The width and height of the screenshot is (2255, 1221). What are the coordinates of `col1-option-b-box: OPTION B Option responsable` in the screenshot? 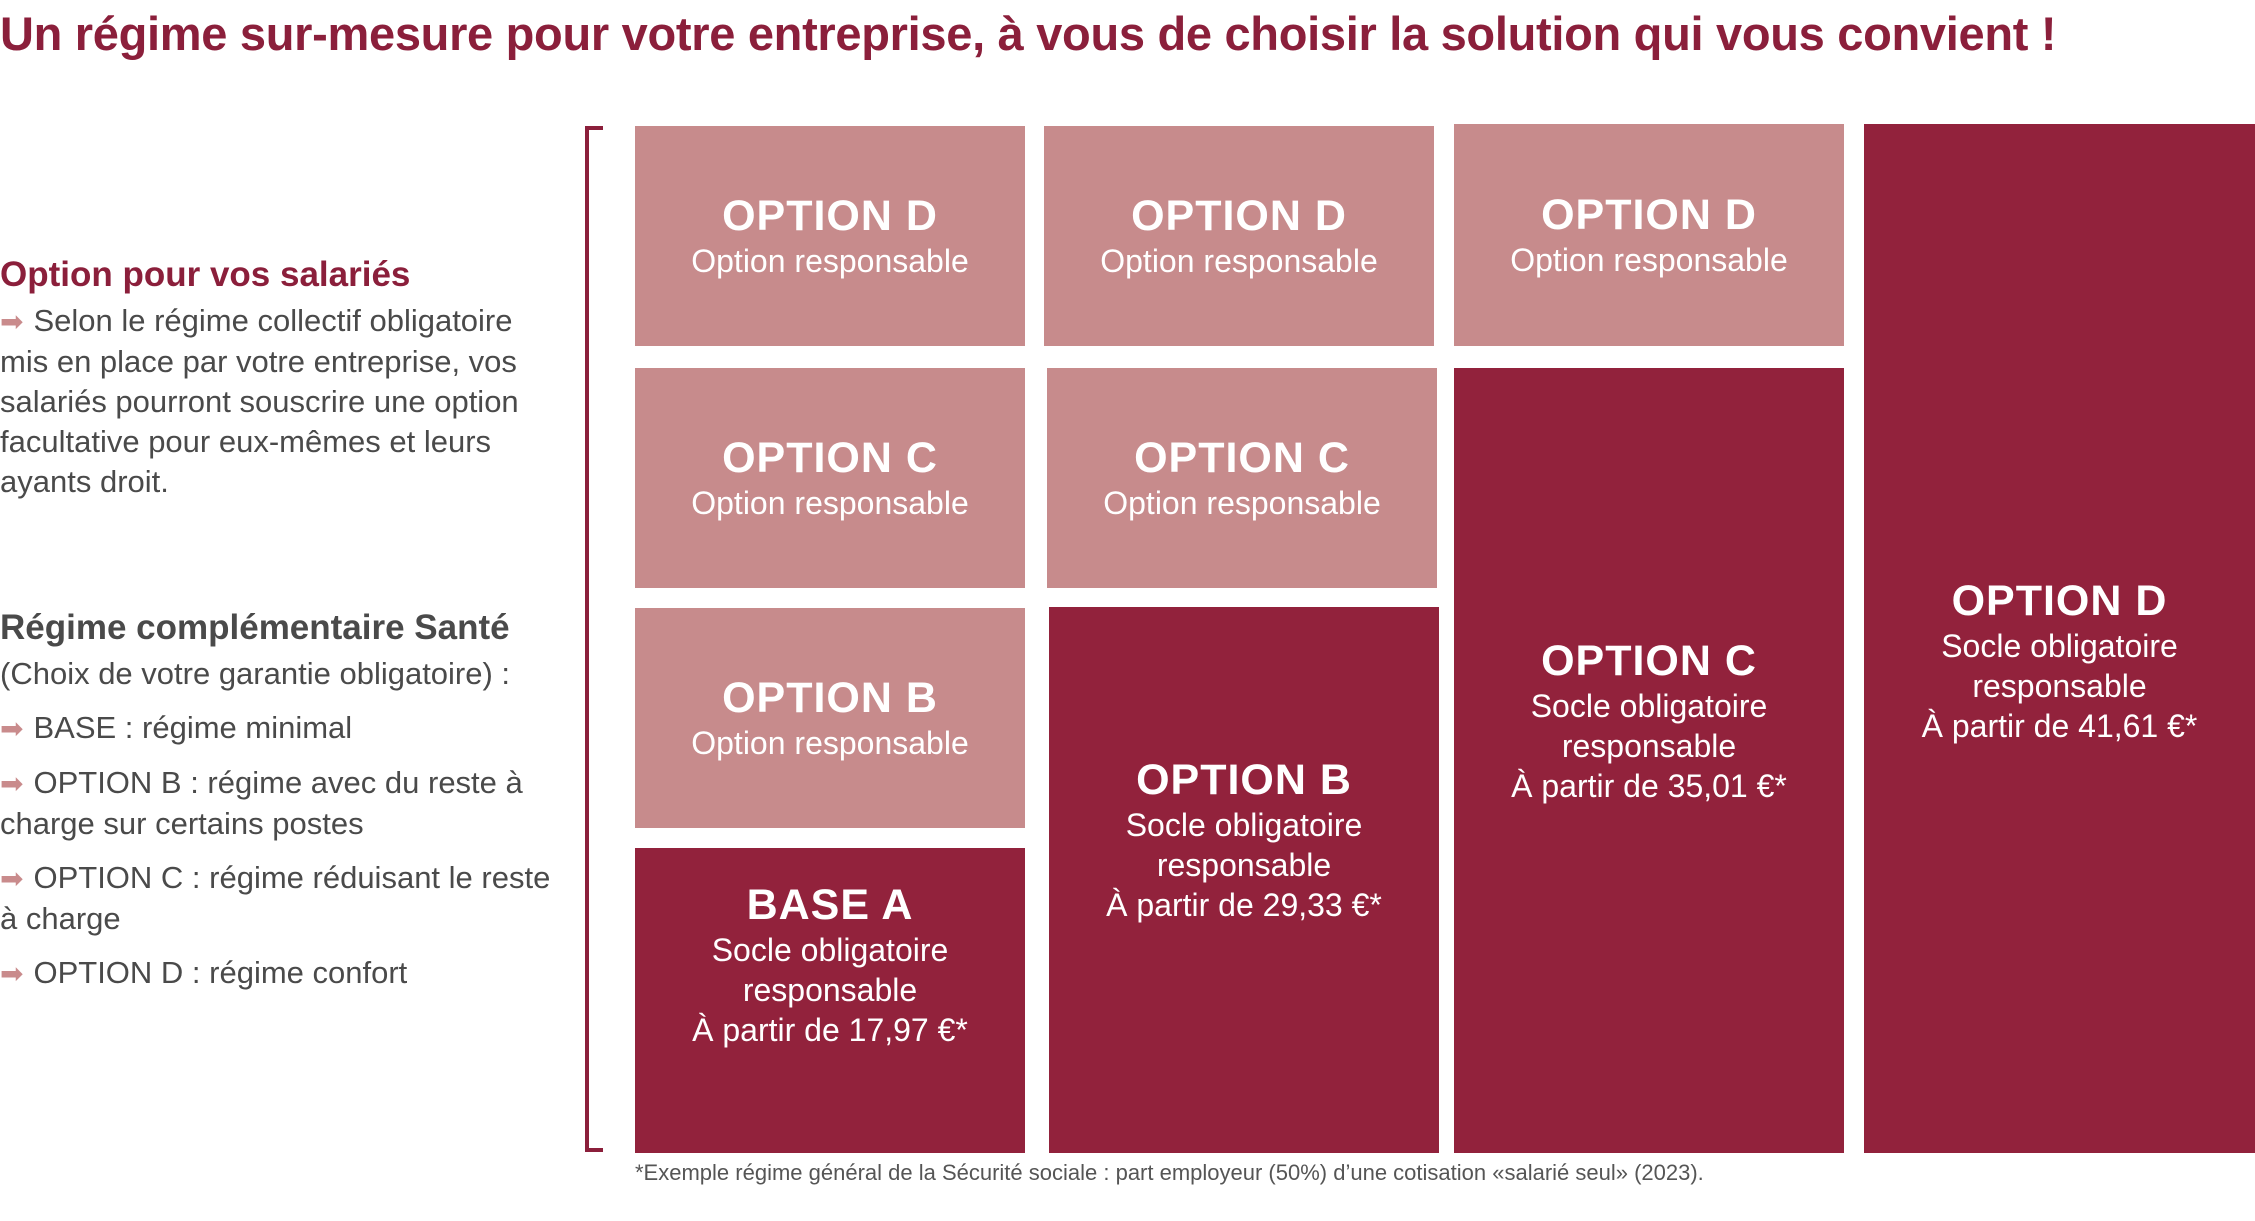 It's located at (830, 718).